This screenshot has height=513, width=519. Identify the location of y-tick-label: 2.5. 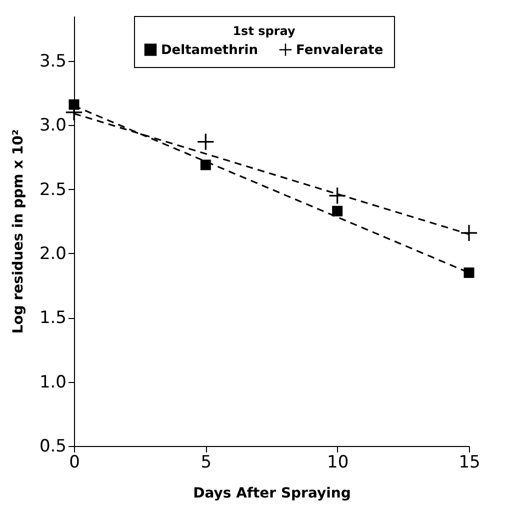
(52, 190).